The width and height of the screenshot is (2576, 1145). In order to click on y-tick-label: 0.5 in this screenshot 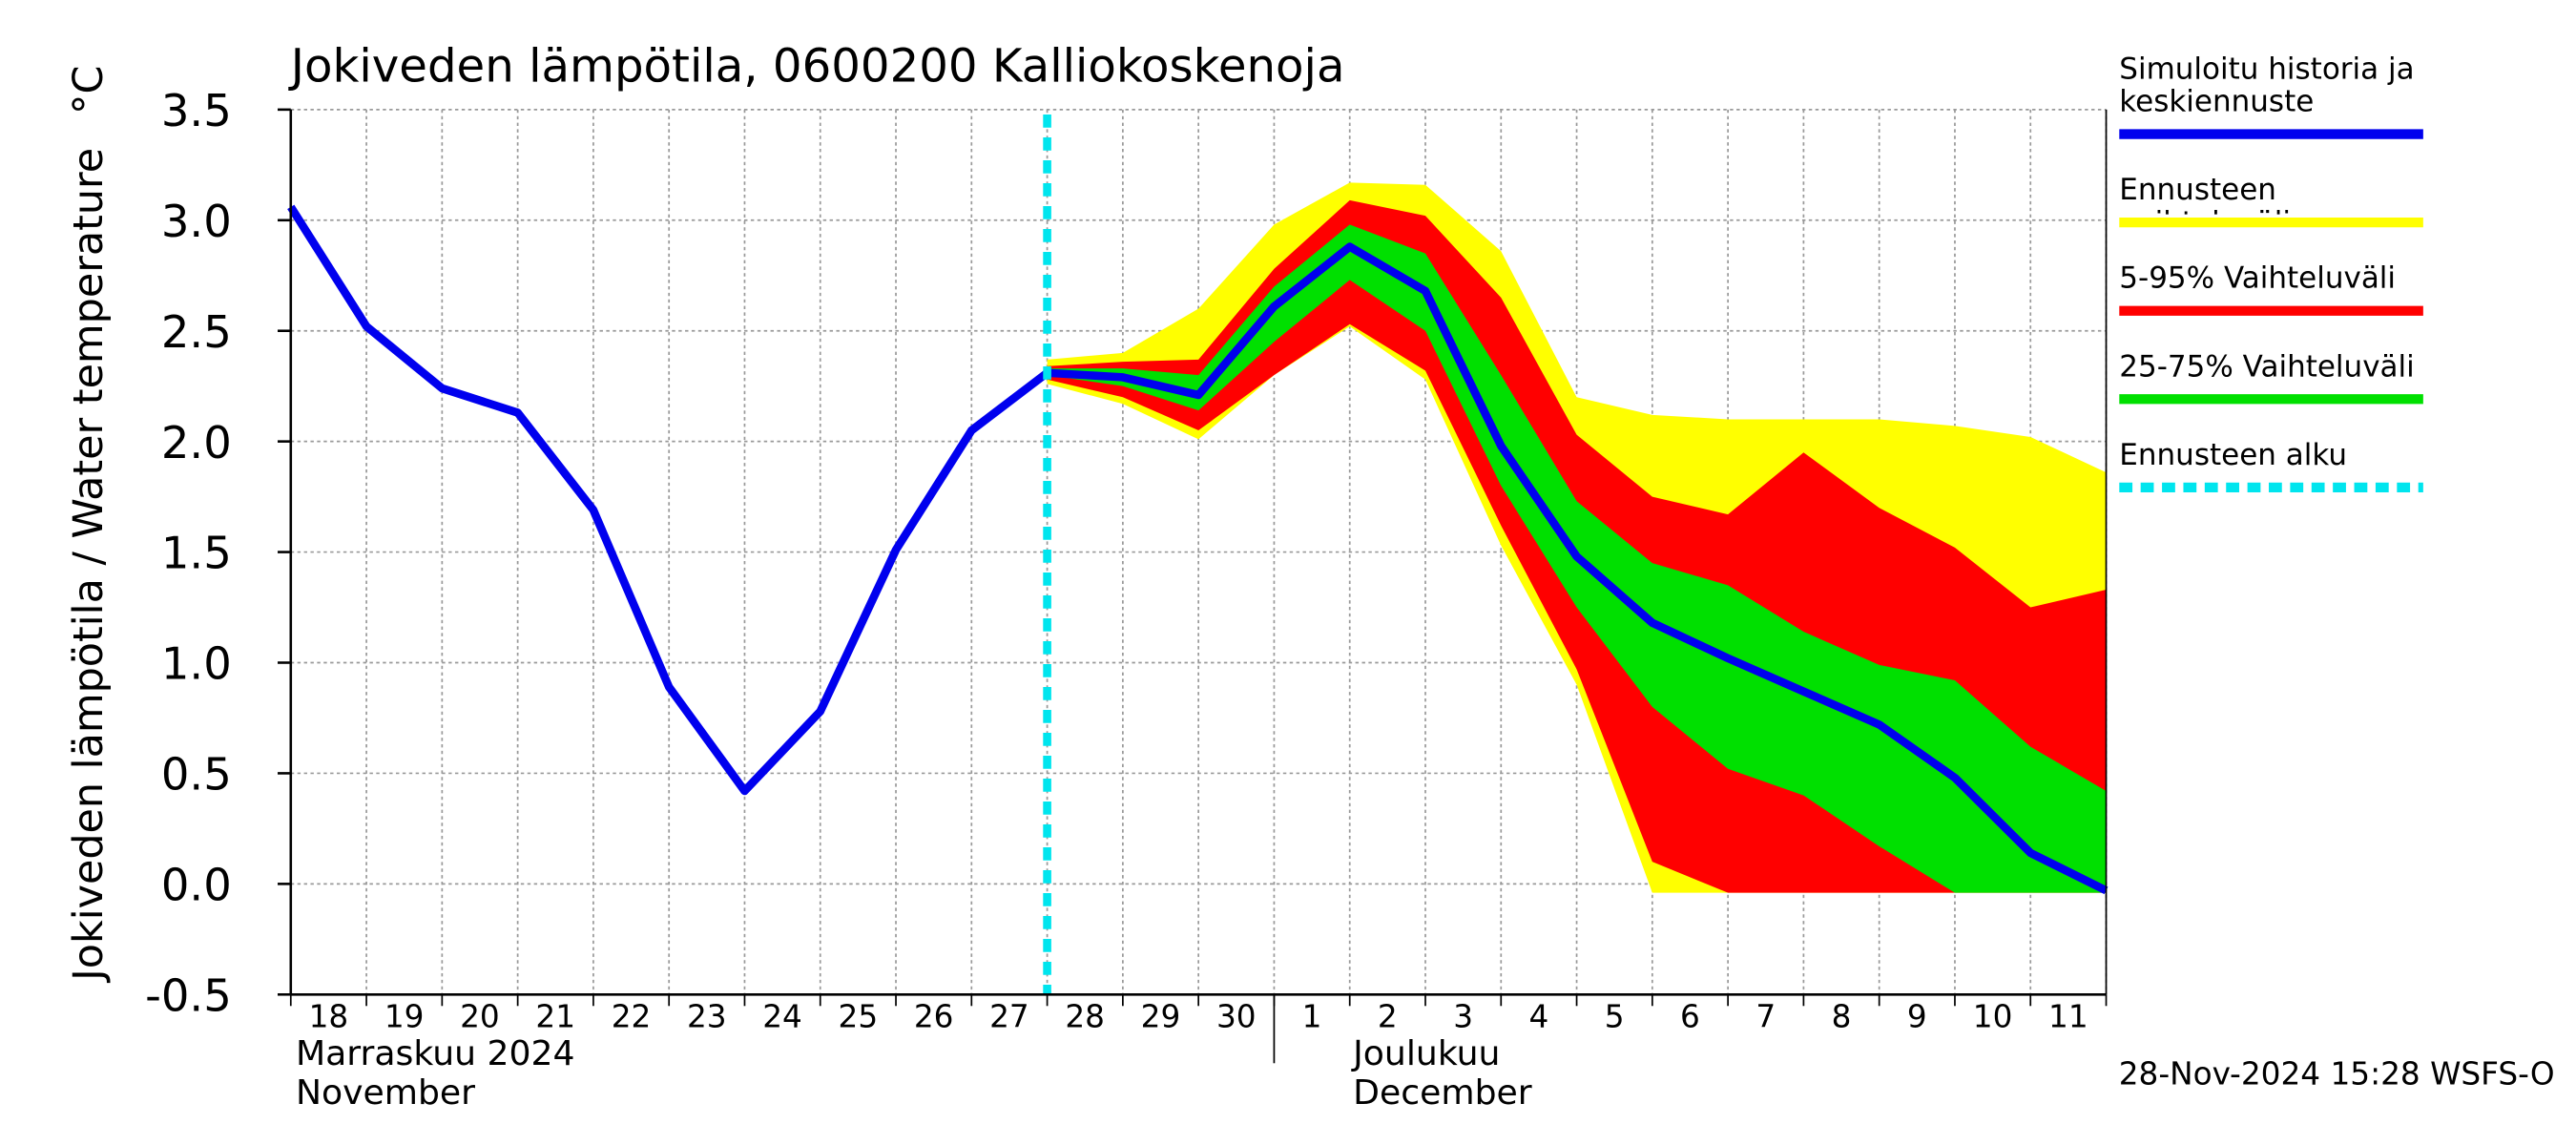, I will do `click(196, 775)`.